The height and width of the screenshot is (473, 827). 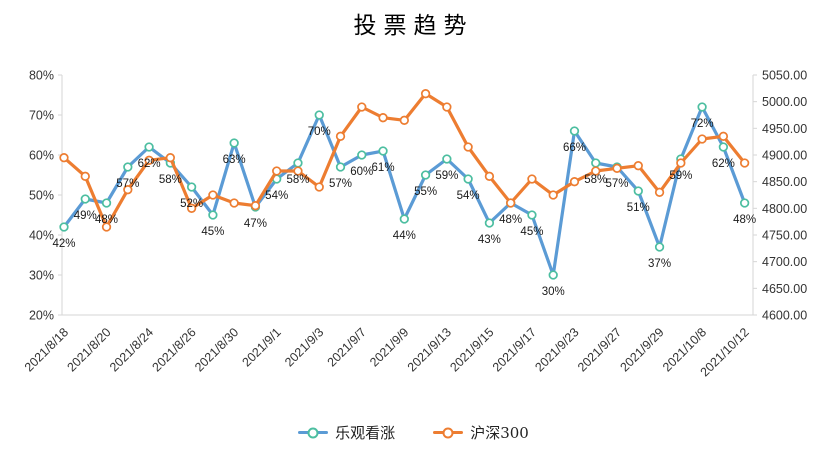 I want to click on right-axis-tick-label: 4850.00, so click(x=784, y=182).